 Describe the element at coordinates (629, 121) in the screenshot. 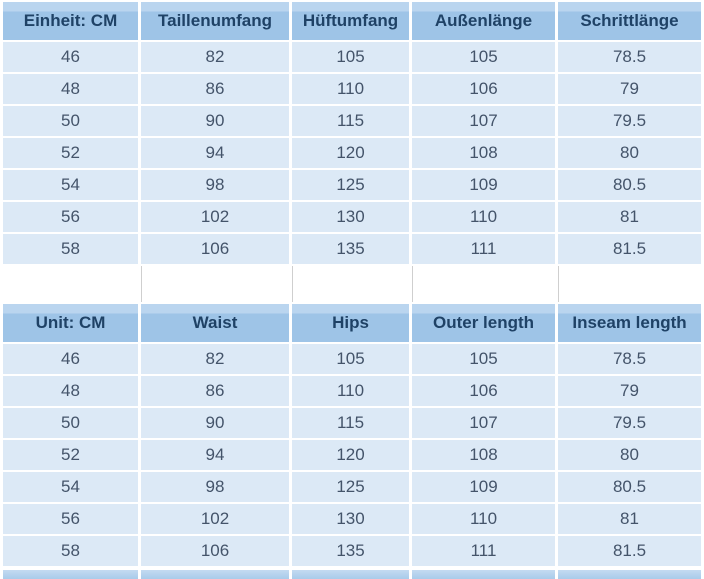

I see `data-cell: 79.5` at that location.